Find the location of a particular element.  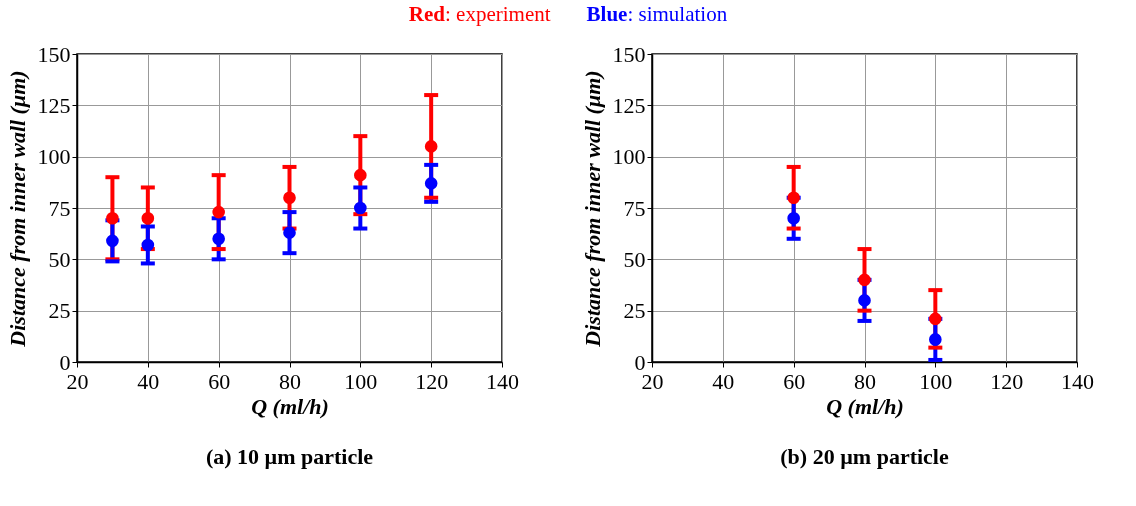

text: Red: experiment is located at coordinates (479, 14).